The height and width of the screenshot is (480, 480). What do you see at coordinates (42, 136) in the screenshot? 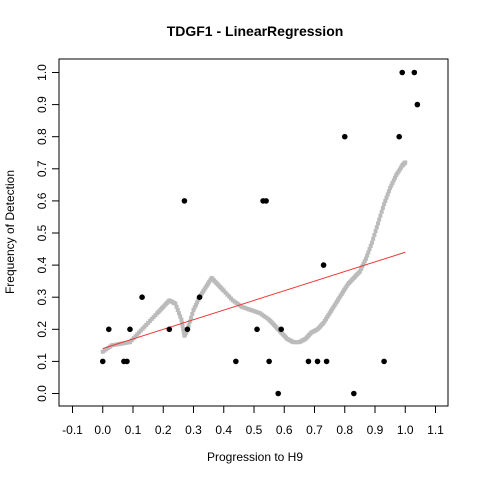
I see `y-tick-label: 0.8` at bounding box center [42, 136].